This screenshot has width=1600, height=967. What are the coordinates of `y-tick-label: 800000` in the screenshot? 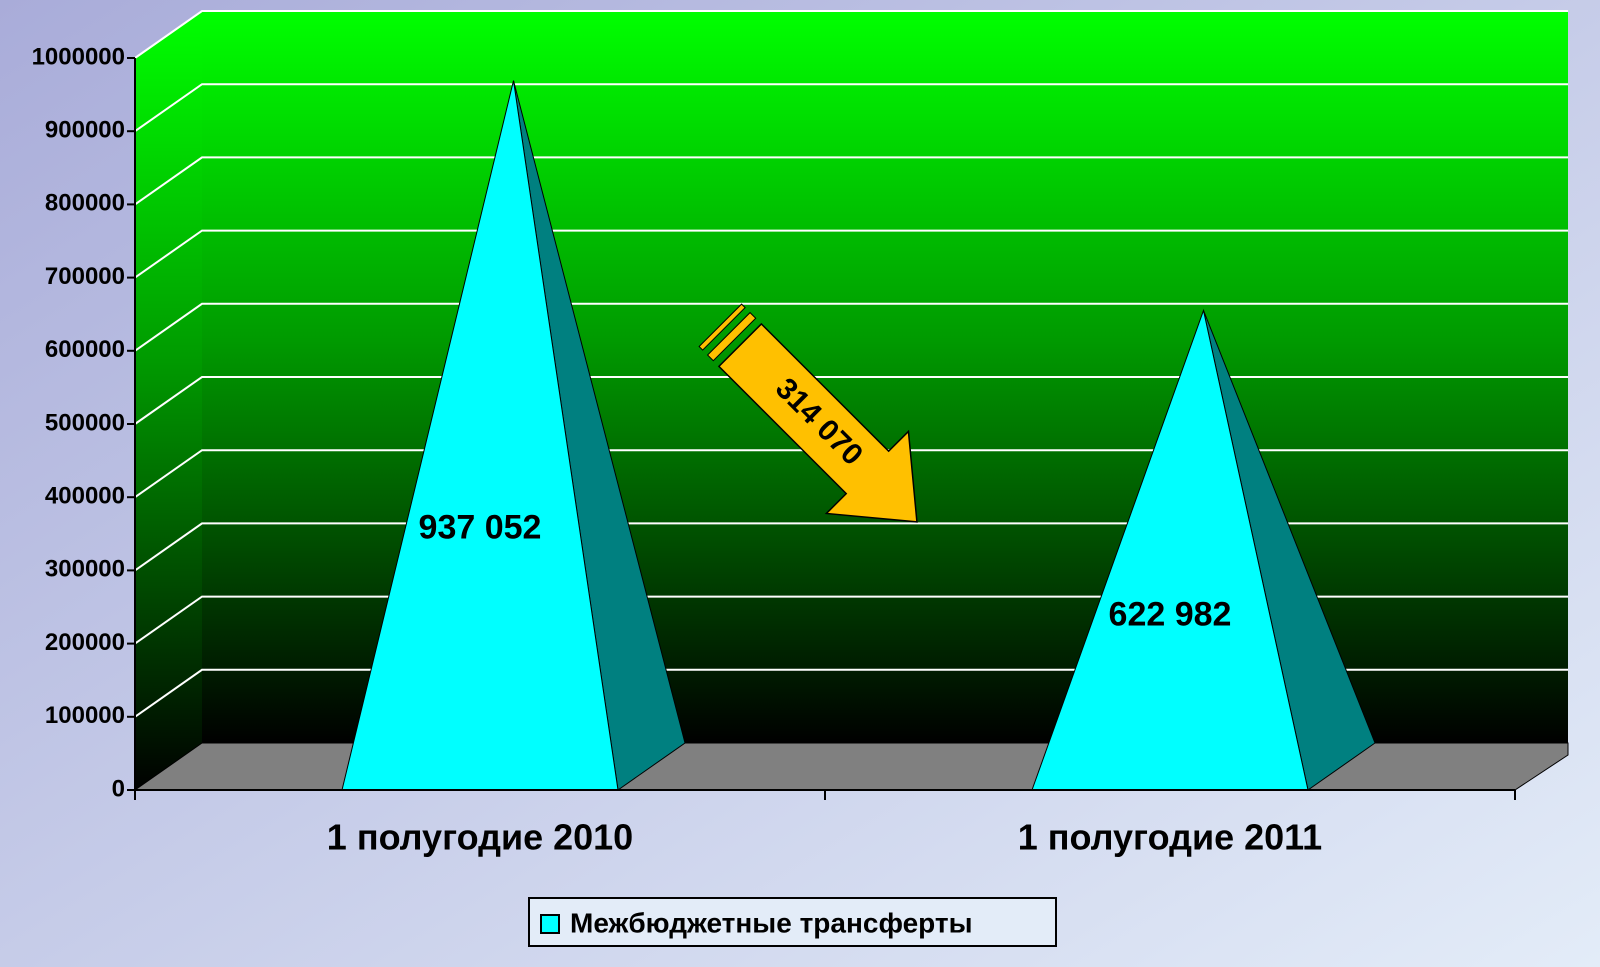 It's located at (85, 203).